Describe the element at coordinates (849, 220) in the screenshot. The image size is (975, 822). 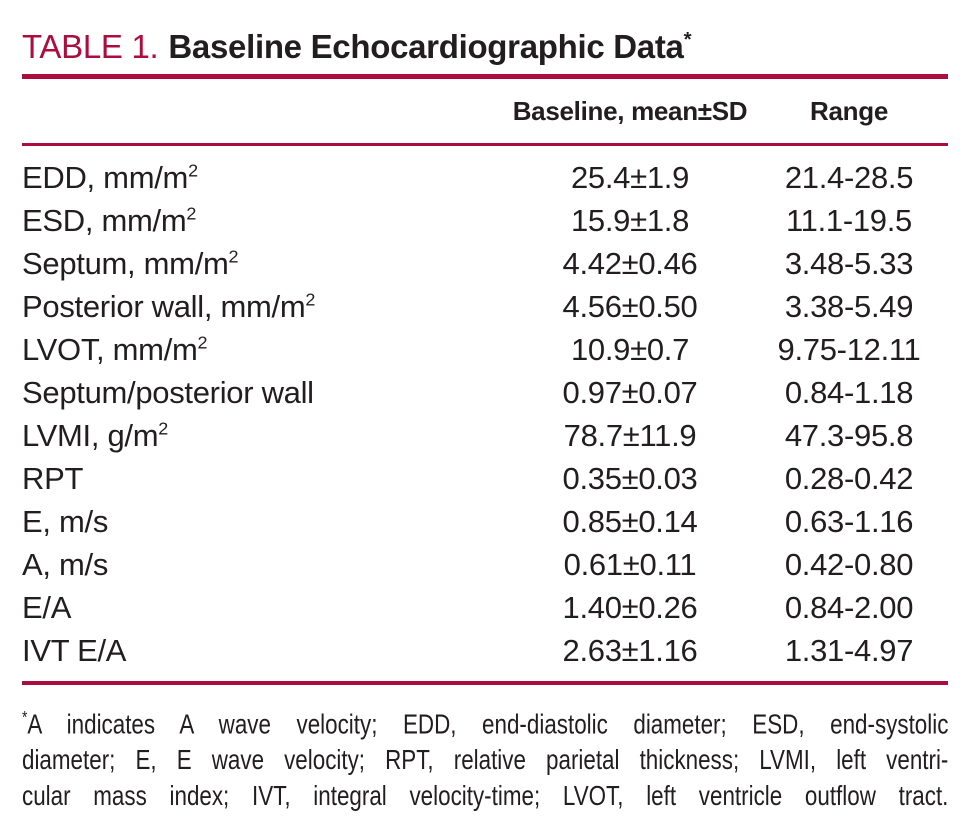
I see `cell-range: 11.1-19.5` at that location.